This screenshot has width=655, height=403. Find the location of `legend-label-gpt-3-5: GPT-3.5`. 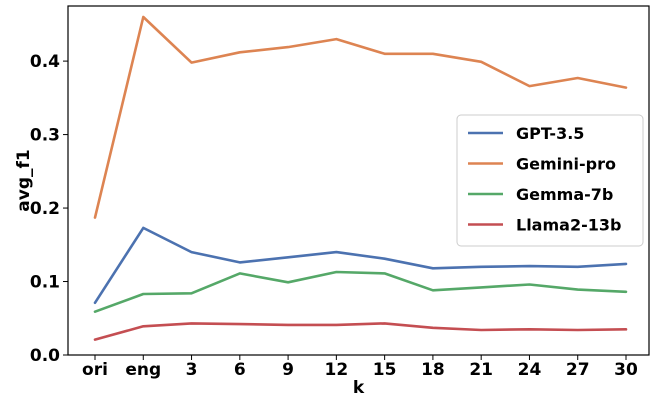

legend-label-gpt-3-5: GPT-3.5 is located at coordinates (550, 133).